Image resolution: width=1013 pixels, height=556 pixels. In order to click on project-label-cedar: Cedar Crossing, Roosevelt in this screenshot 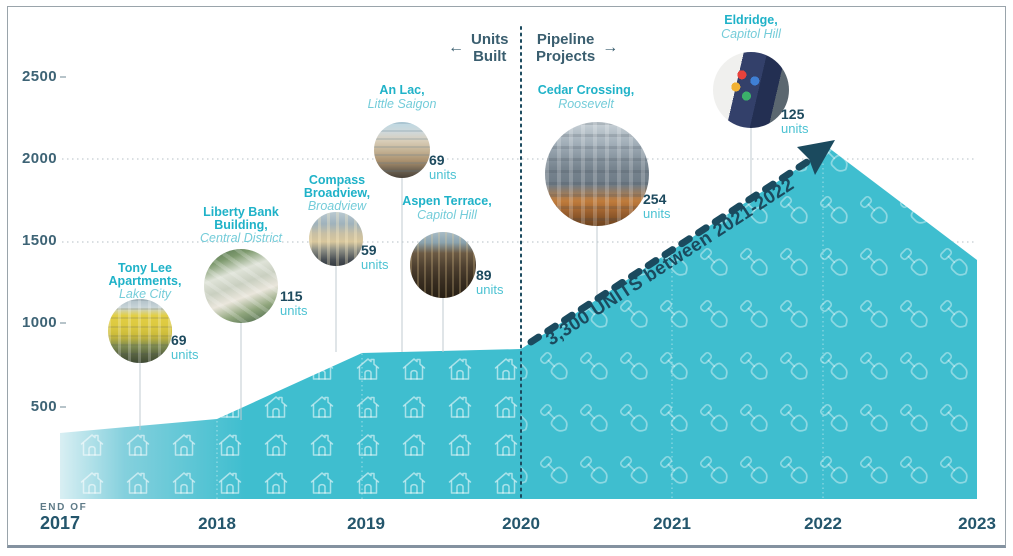, I will do `click(586, 97)`.